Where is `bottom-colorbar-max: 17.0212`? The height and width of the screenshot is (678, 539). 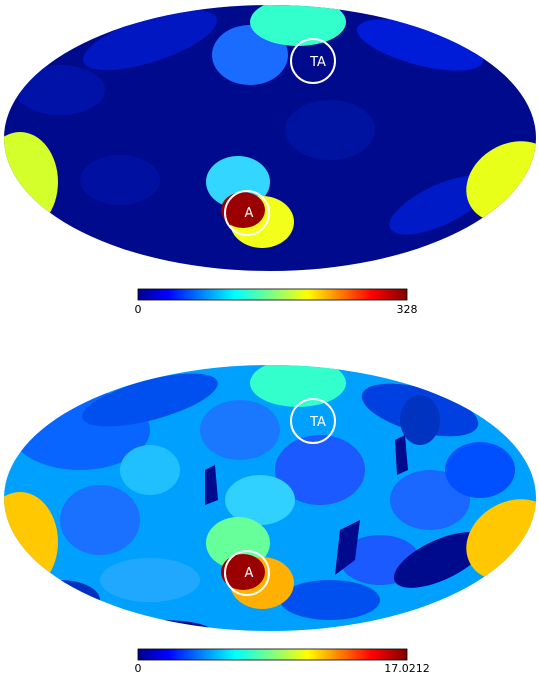 bottom-colorbar-max: 17.0212 is located at coordinates (407, 668).